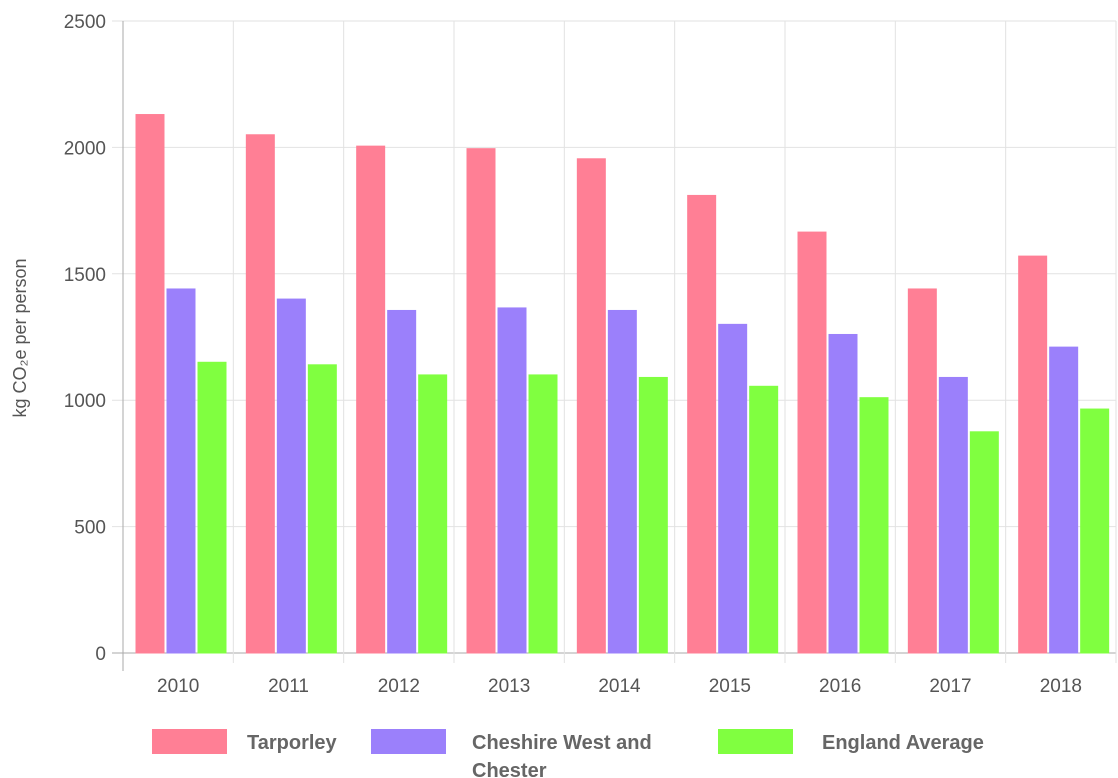 The height and width of the screenshot is (778, 1118). Describe the element at coordinates (291, 476) in the screenshot. I see `bar-cheshire-west-and-chester-2011` at that location.